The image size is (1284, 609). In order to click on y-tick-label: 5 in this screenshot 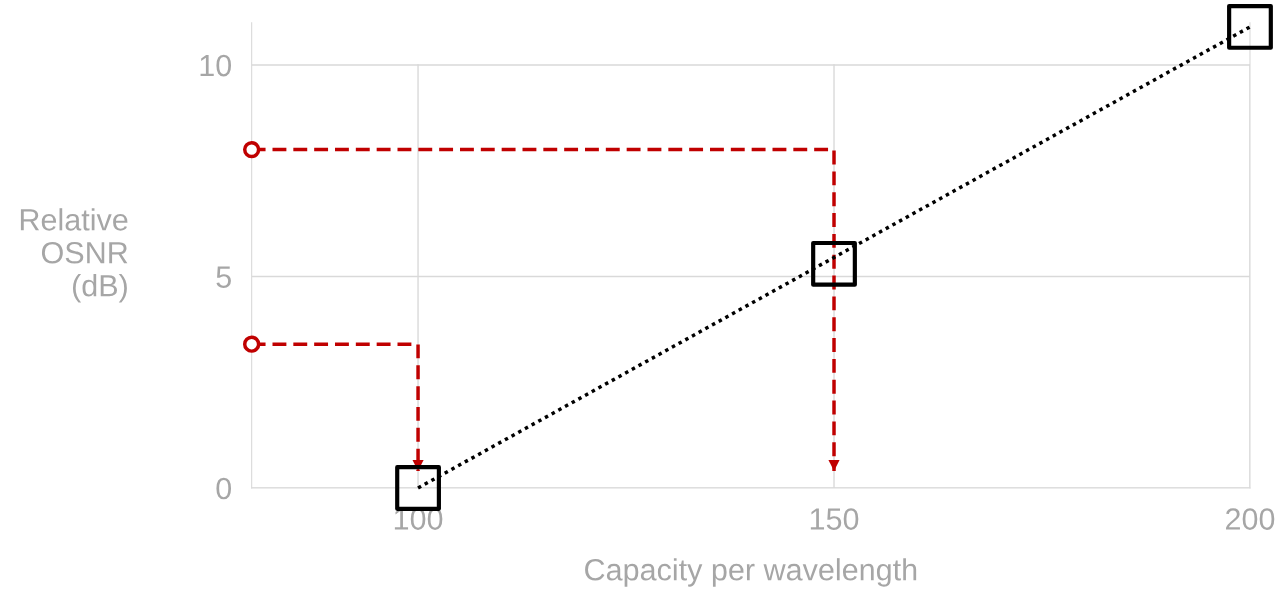, I will do `click(223, 277)`.